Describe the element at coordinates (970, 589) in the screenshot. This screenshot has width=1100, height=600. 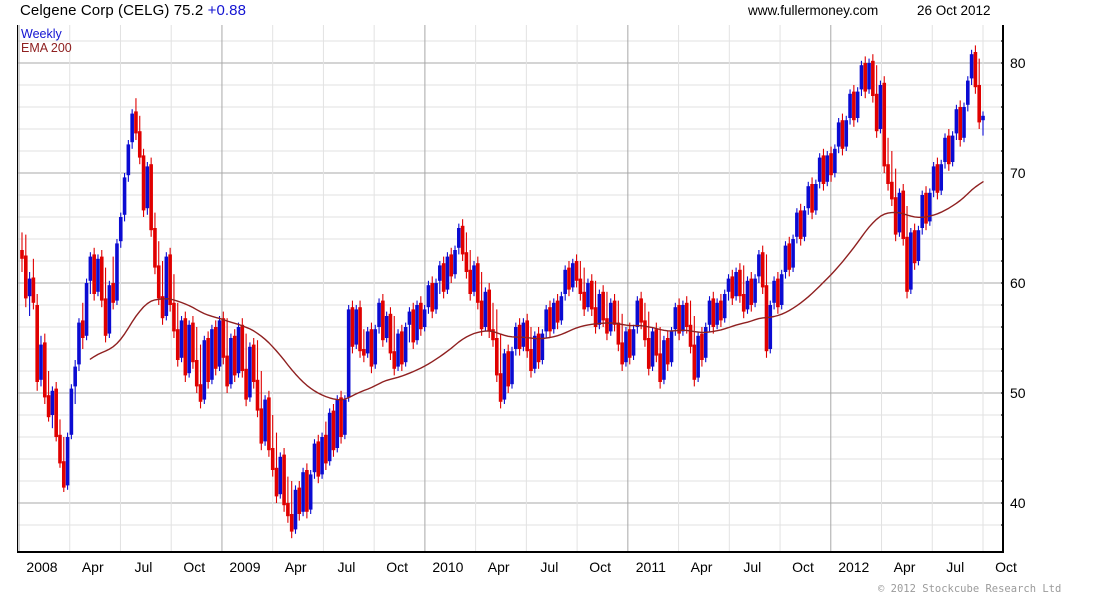
I see `copyright-notice: © 2012 Stockcube Research Ltd` at that location.